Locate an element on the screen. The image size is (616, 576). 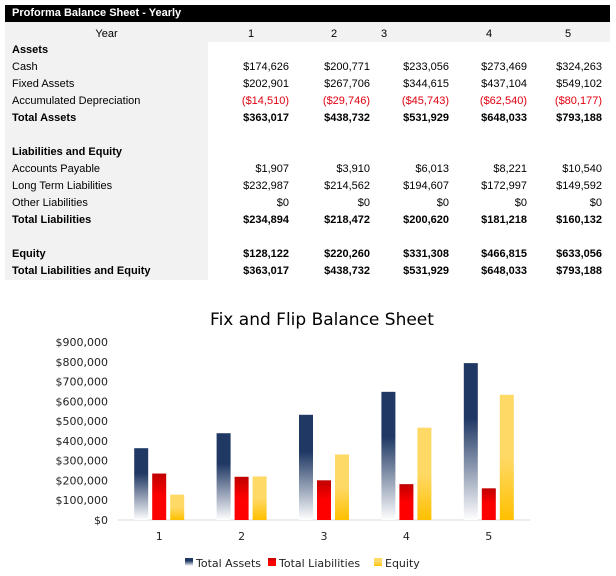
cell-value: $233,056 is located at coordinates (426, 67).